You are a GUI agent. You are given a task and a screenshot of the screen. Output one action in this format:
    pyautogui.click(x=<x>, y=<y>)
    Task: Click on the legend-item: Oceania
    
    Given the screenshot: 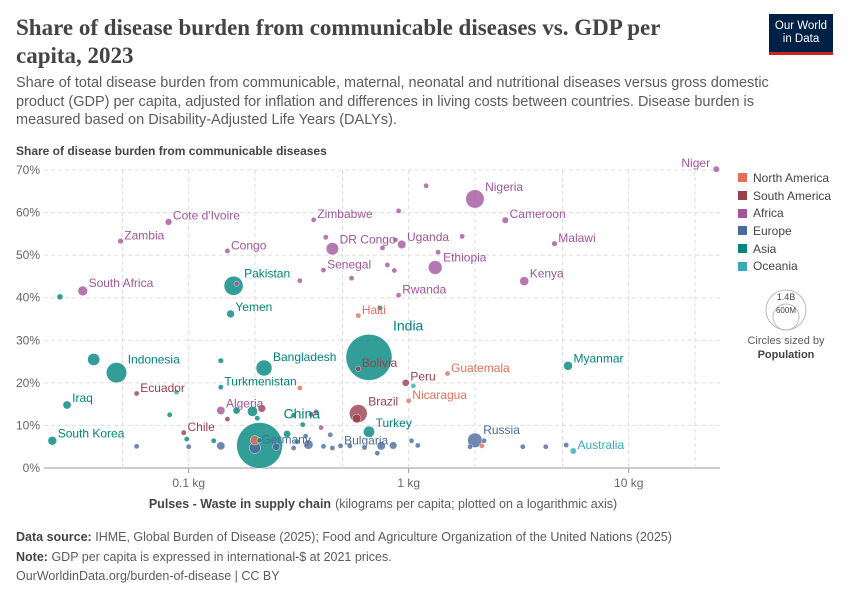 What is the action you would take?
    pyautogui.click(x=784, y=266)
    